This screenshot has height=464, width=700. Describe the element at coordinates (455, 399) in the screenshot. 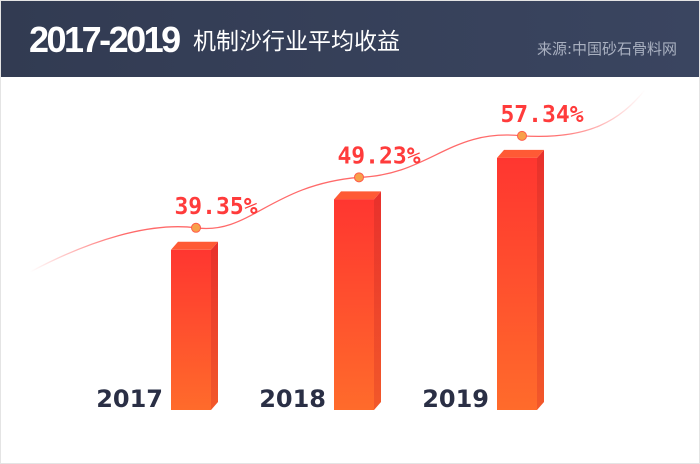

I see `year-label: 2019` at that location.